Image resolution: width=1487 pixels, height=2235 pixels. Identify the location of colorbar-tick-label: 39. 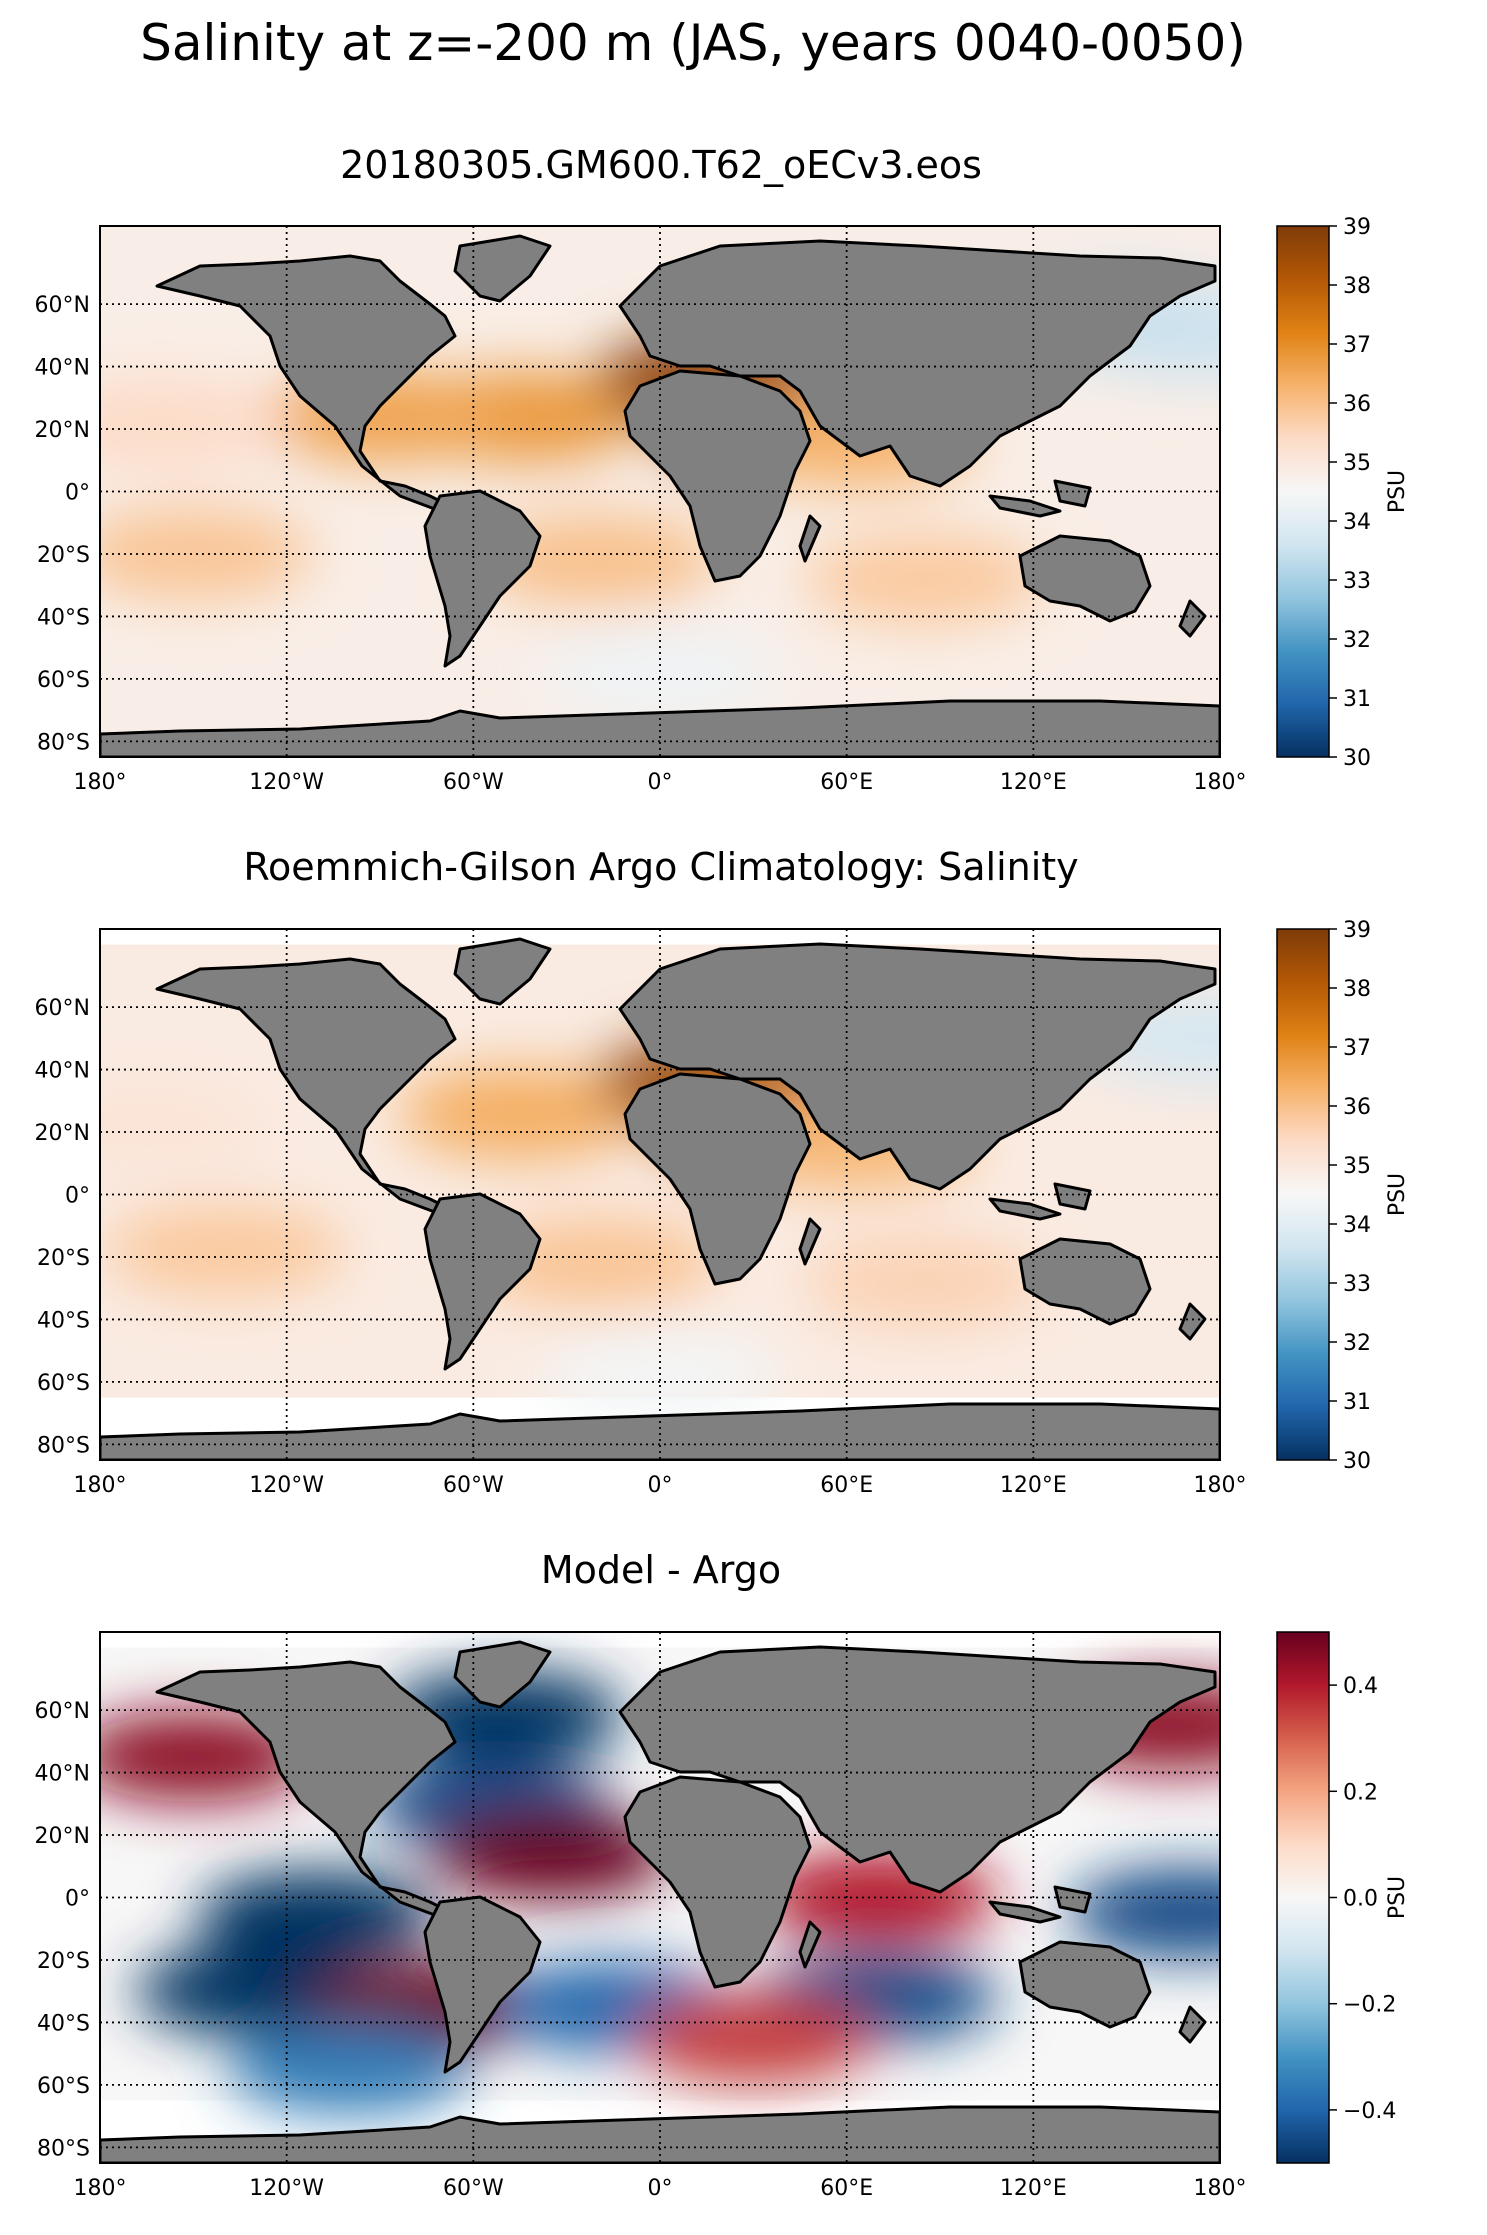
(1357, 930).